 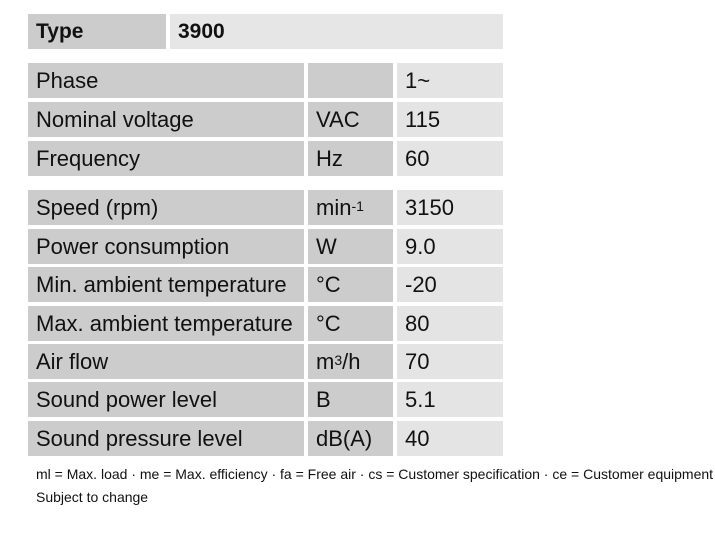 I want to click on speed-unit: min -1, so click(x=350, y=207).